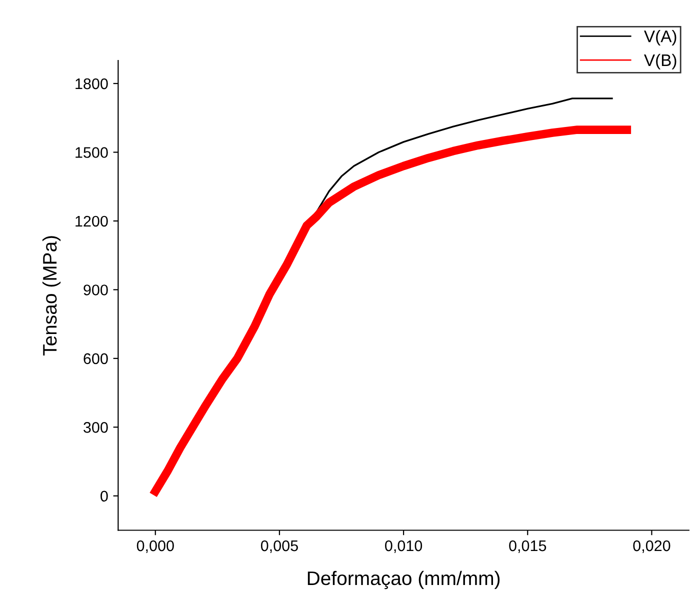 Image resolution: width=691 pixels, height=606 pixels. What do you see at coordinates (96, 427) in the screenshot?
I see `y-tick-label: 300` at bounding box center [96, 427].